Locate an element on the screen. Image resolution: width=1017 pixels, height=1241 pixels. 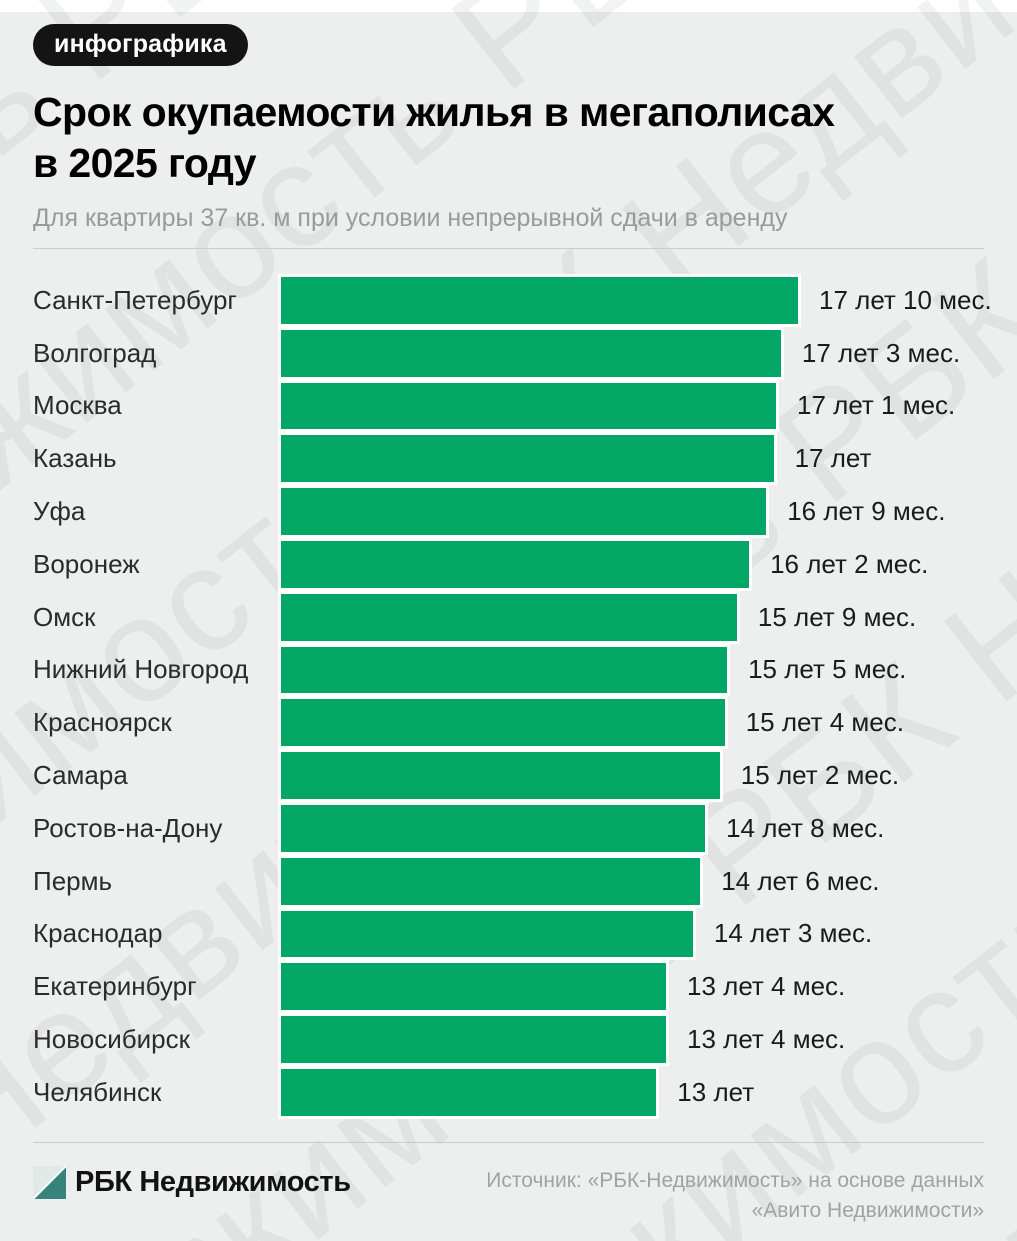
city-label: Санкт-Петербург is located at coordinates (135, 299).